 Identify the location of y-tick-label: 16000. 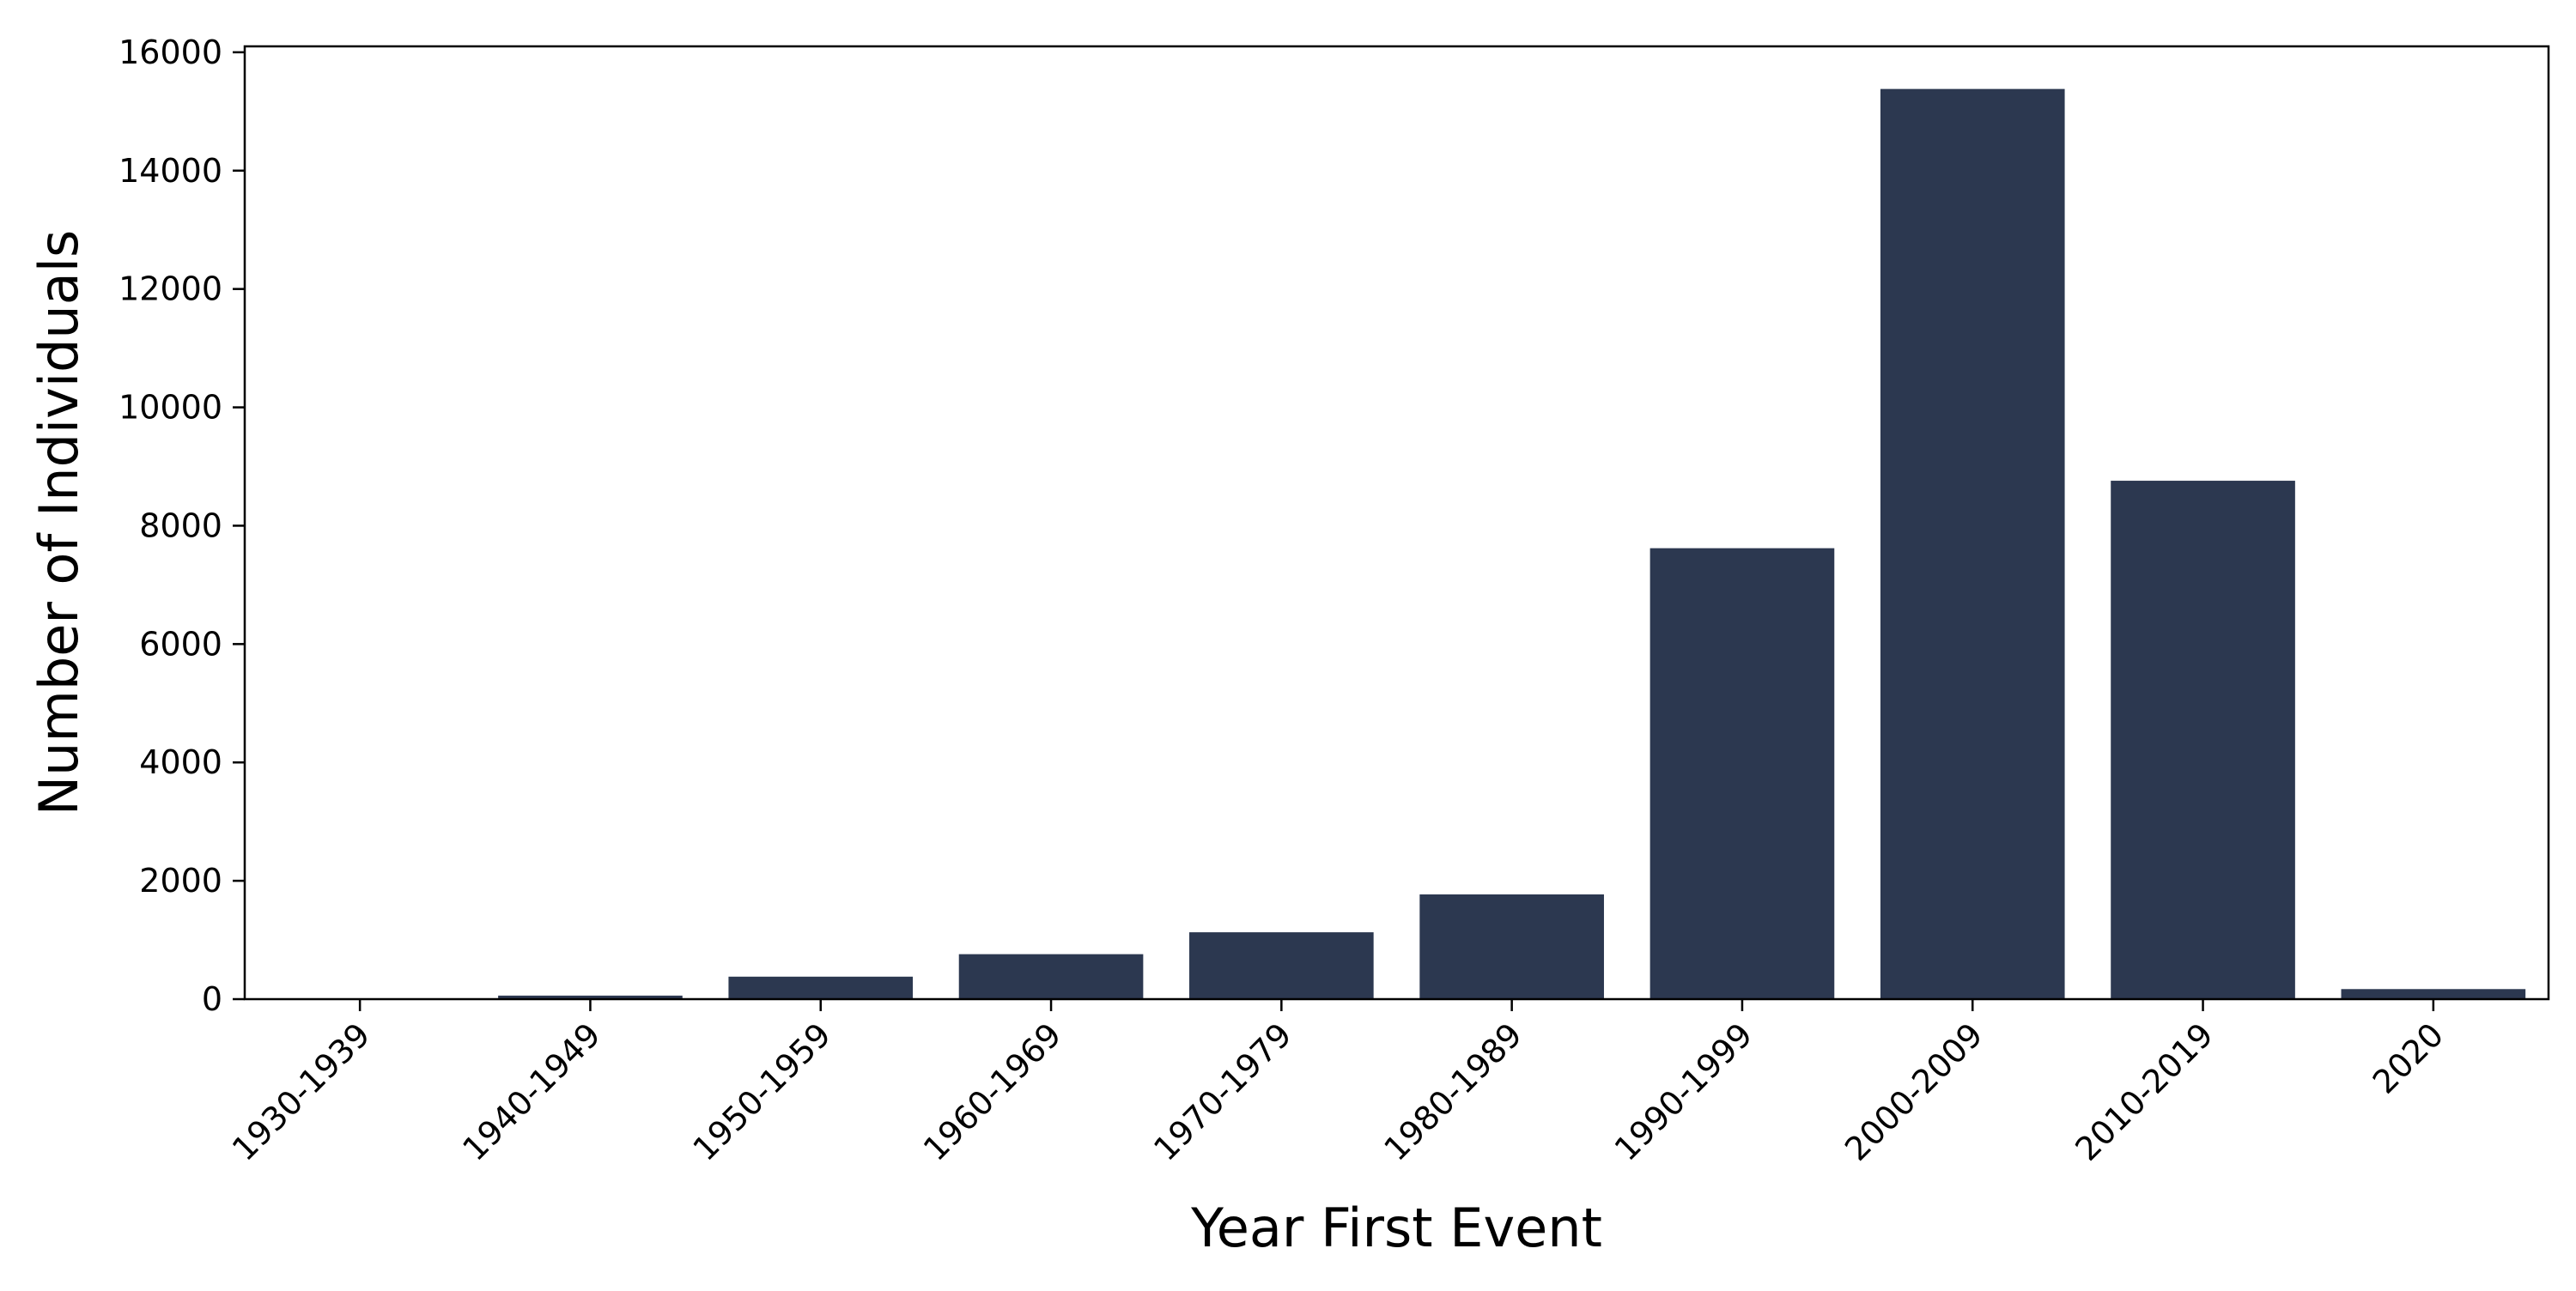
(170, 52).